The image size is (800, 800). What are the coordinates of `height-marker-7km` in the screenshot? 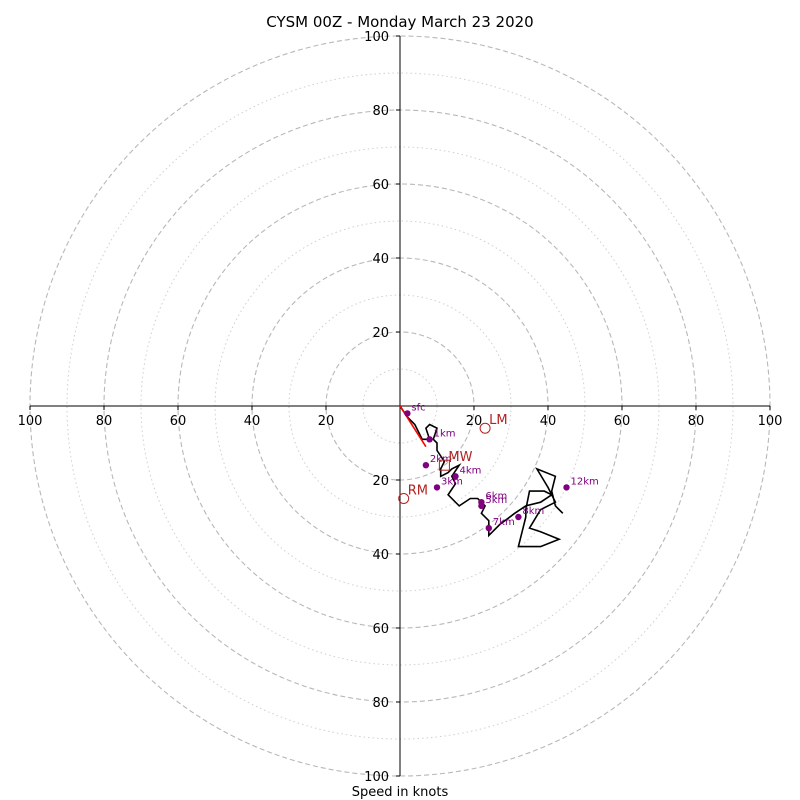 It's located at (488, 528).